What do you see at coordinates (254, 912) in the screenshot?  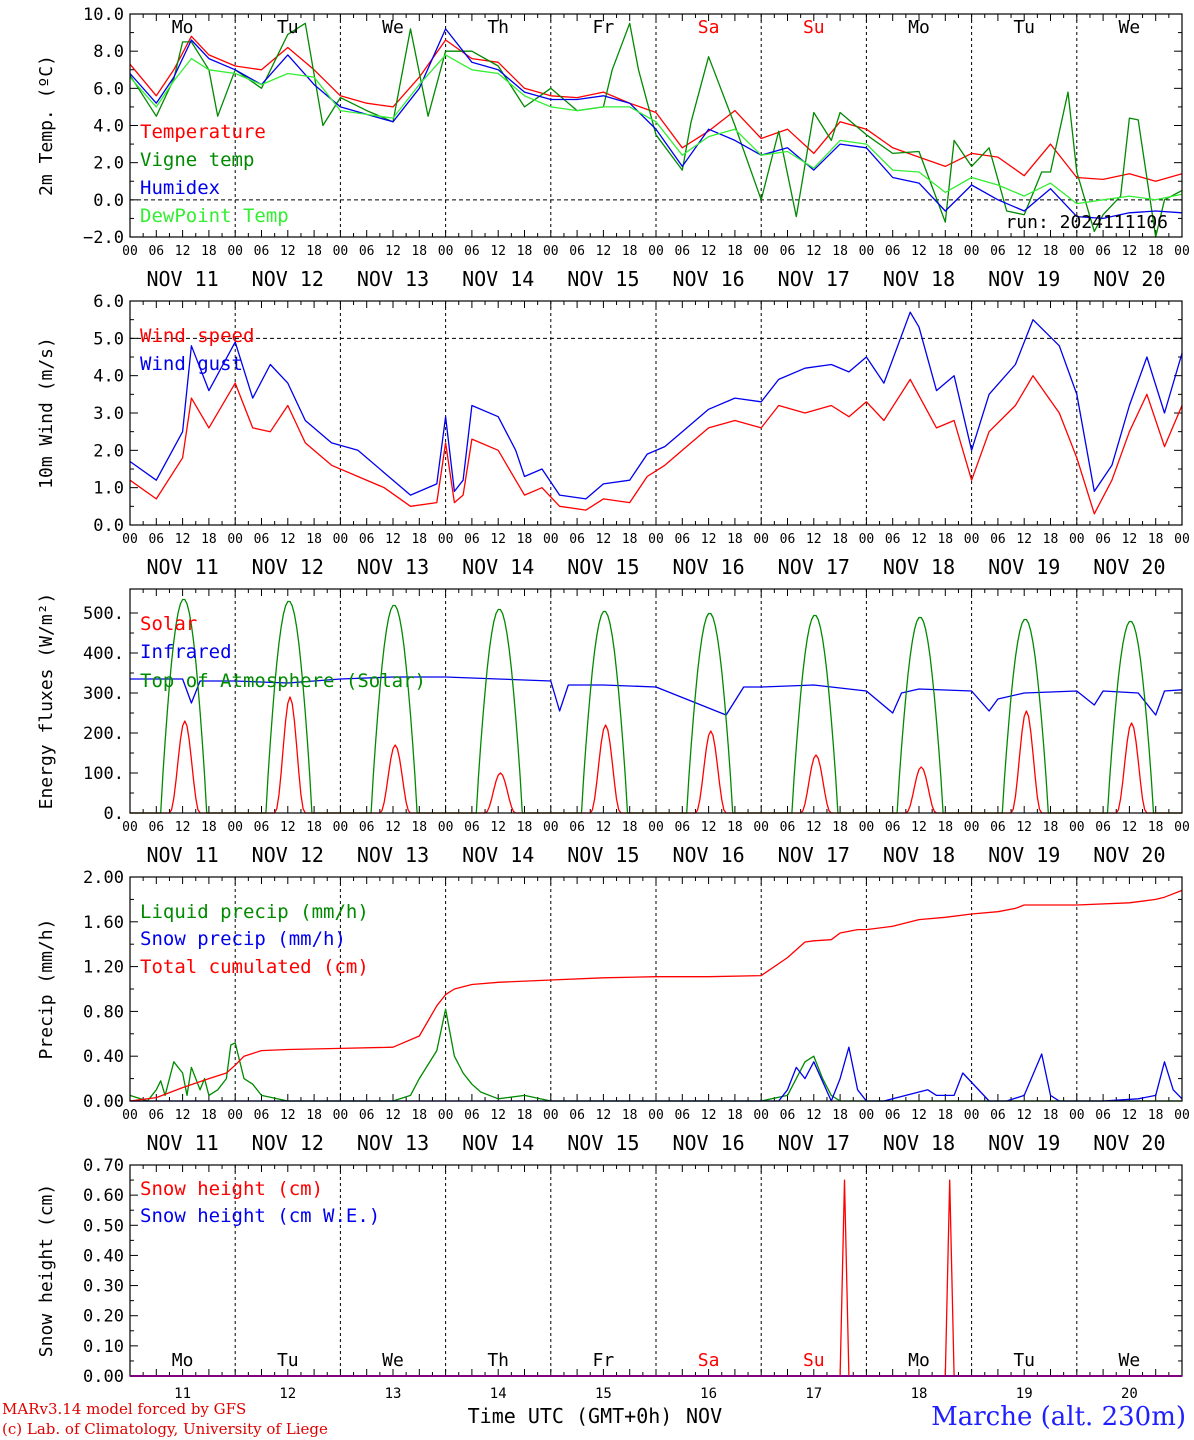 I see `legend-entry: Liquid precip (mm/h)` at bounding box center [254, 912].